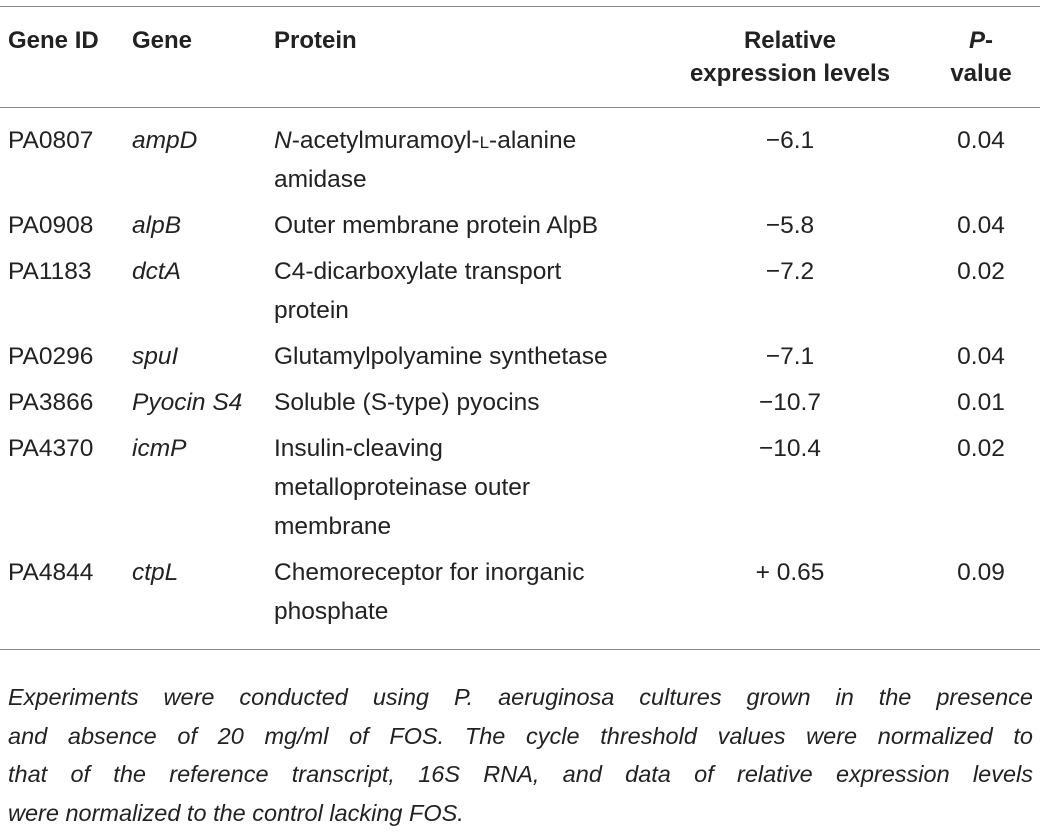 This screenshot has width=1040, height=832. What do you see at coordinates (462, 358) in the screenshot?
I see `cell-protein: Glutamylpolyamine synthetase` at bounding box center [462, 358].